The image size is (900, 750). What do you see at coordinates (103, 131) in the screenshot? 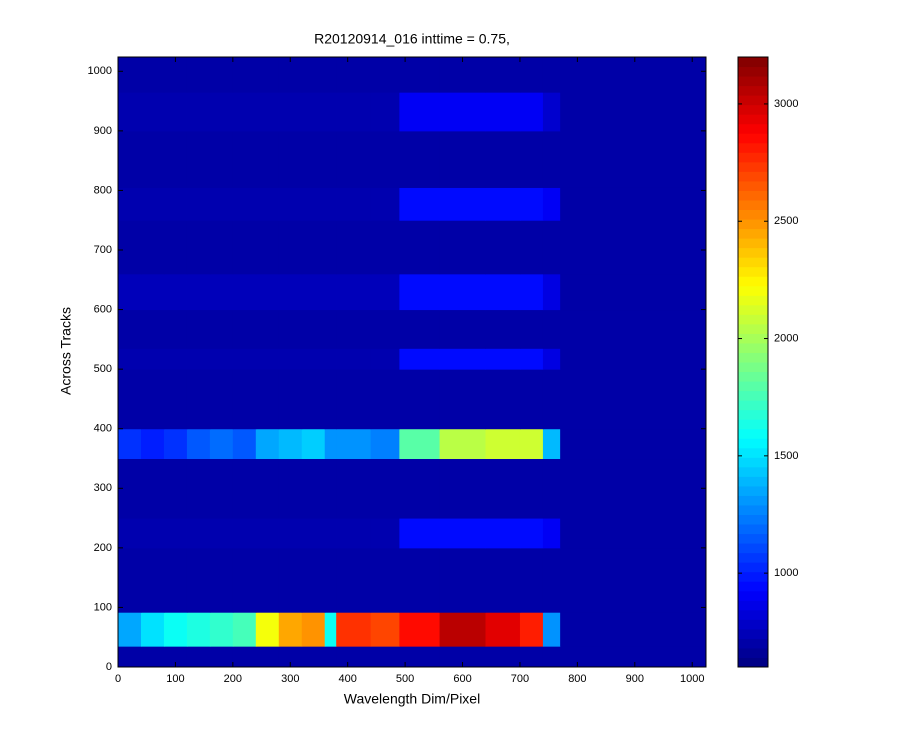
I see `y-tick-label: 900` at bounding box center [103, 131].